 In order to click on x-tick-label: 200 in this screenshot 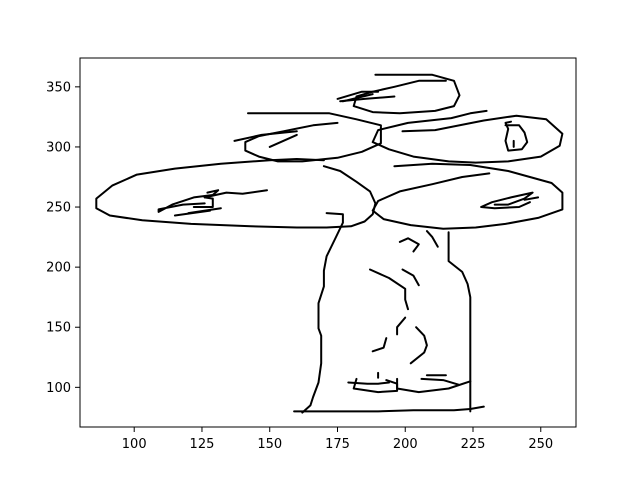, I will do `click(405, 444)`.